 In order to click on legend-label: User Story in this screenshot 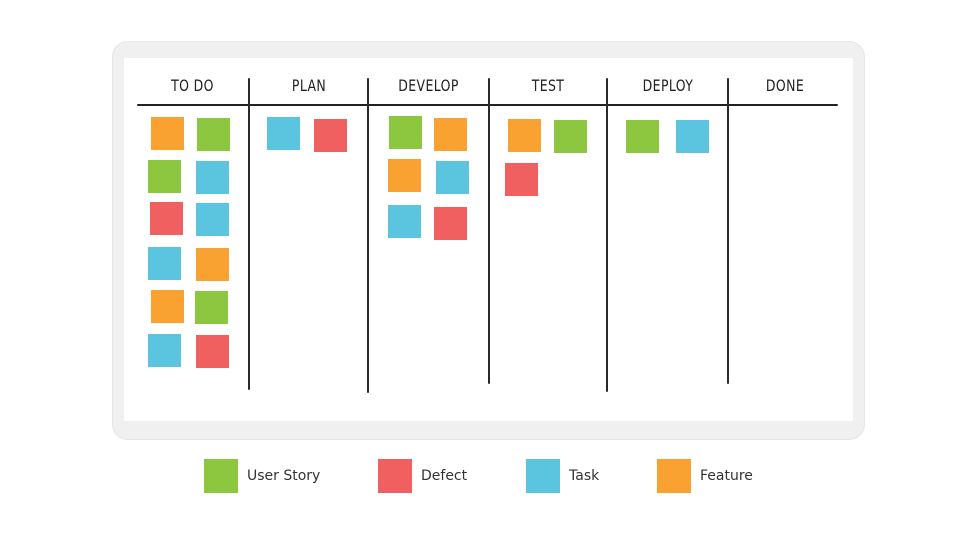, I will do `click(284, 476)`.